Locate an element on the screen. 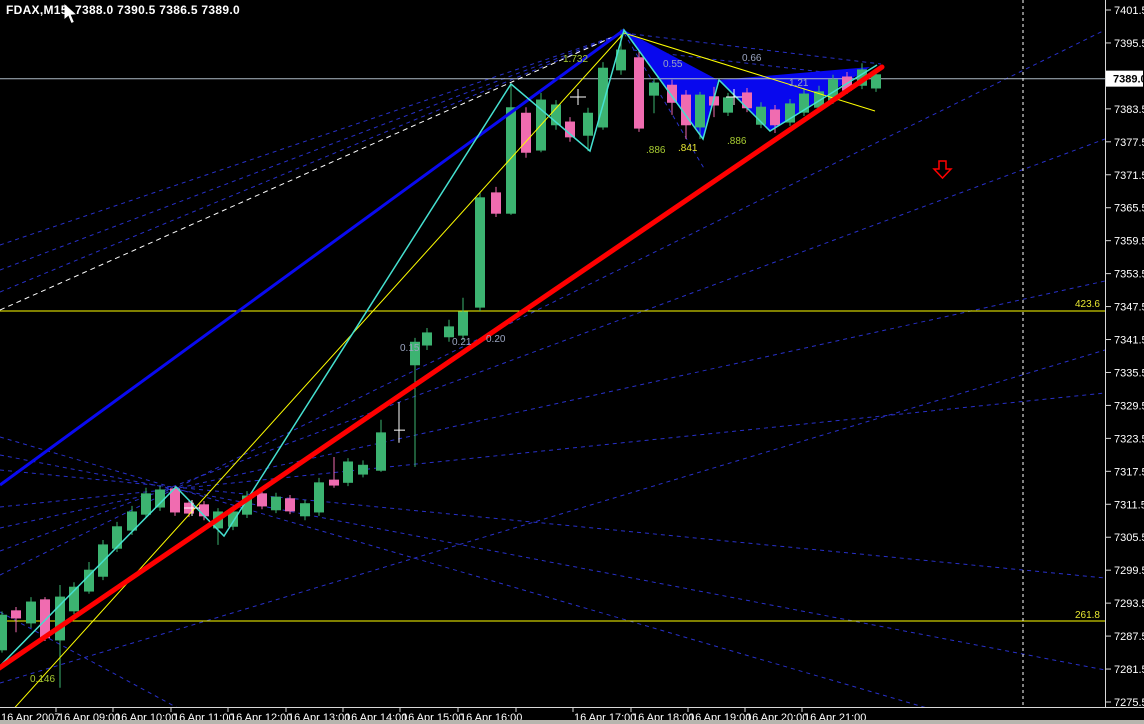 Image resolution: width=1144 pixels, height=724 pixels. svg-text: 7305.5 is located at coordinates (1129, 538).